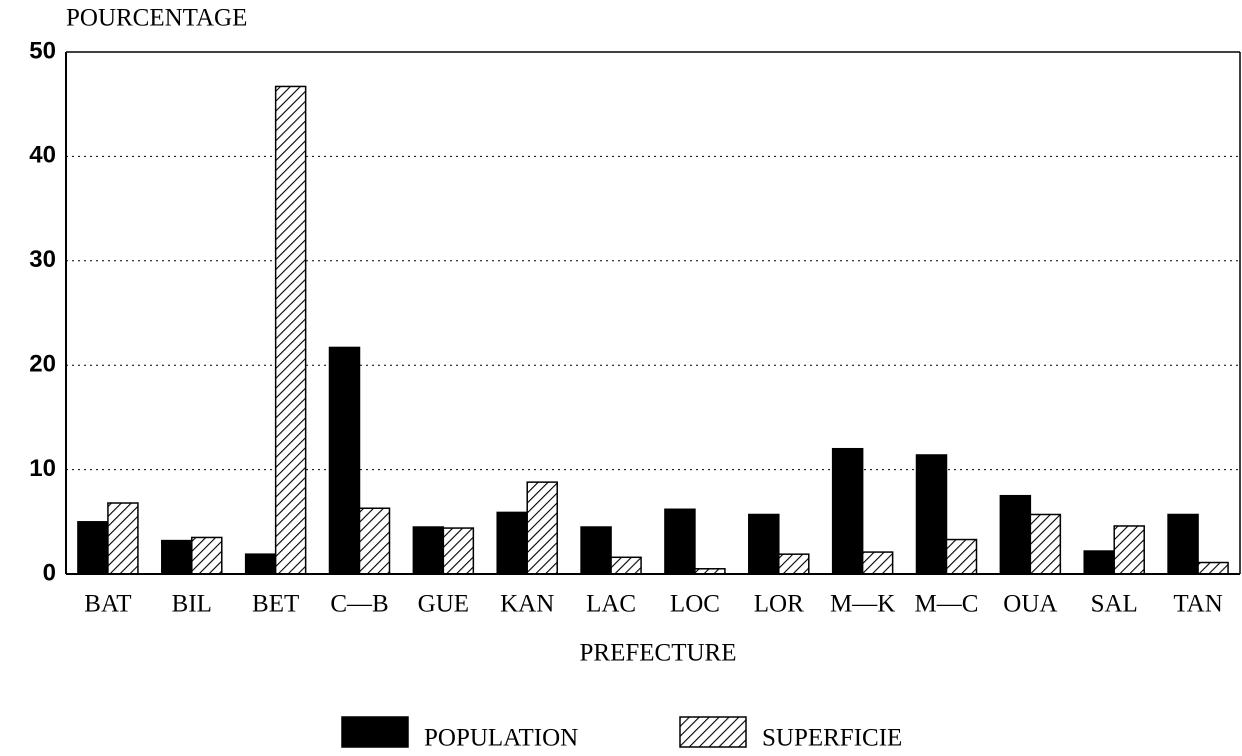 The width and height of the screenshot is (1242, 756). I want to click on y-tick-label: 40, so click(42, 155).